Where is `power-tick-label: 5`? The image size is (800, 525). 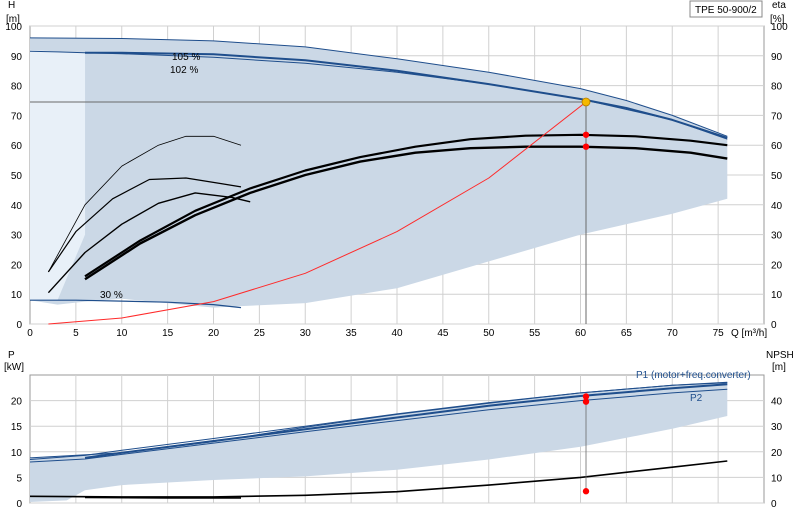 power-tick-label: 5 is located at coordinates (19, 478).